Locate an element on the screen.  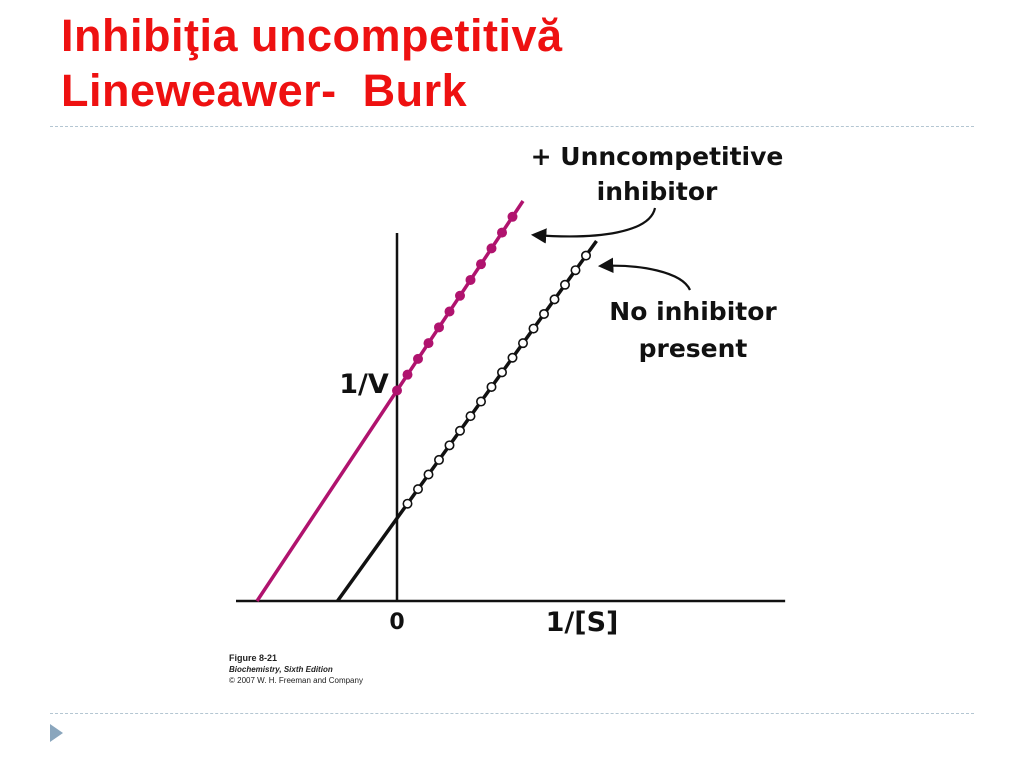
annotation-1-line-0: No inhibitor is located at coordinates (693, 311).